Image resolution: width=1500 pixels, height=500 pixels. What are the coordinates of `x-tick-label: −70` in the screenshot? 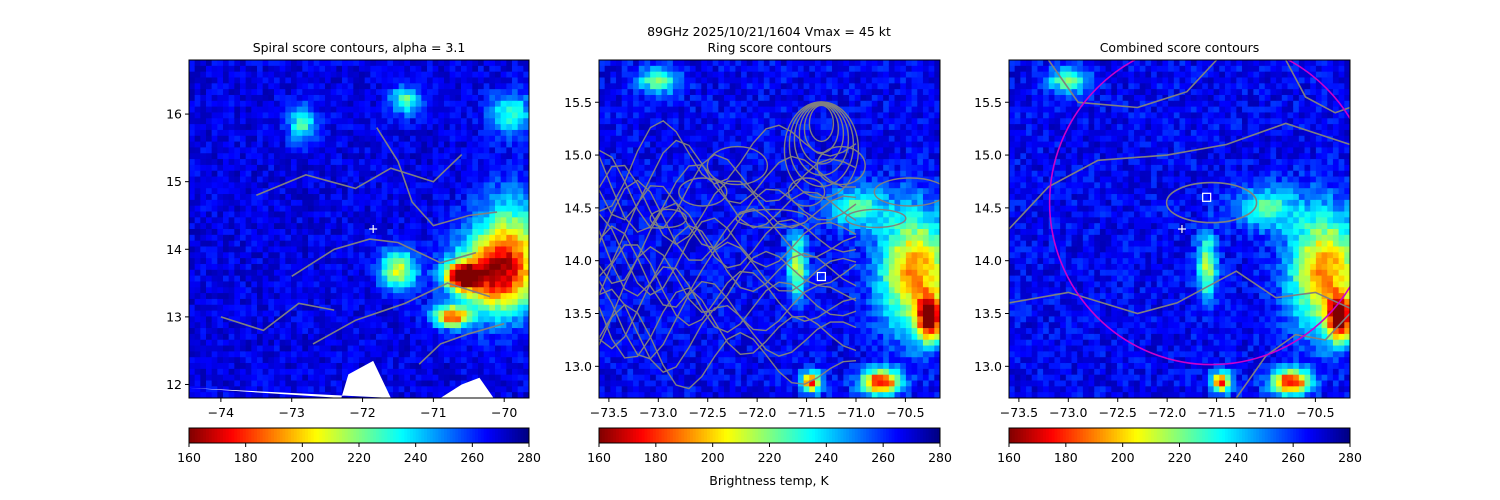 It's located at (504, 412).